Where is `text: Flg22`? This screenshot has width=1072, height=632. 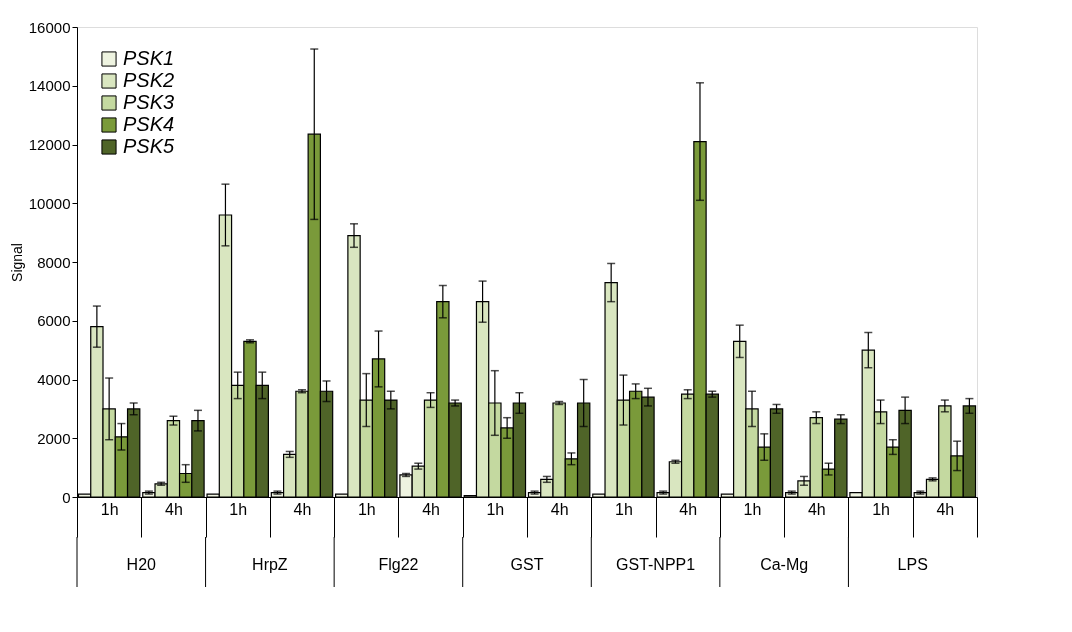 text: Flg22 is located at coordinates (398, 564).